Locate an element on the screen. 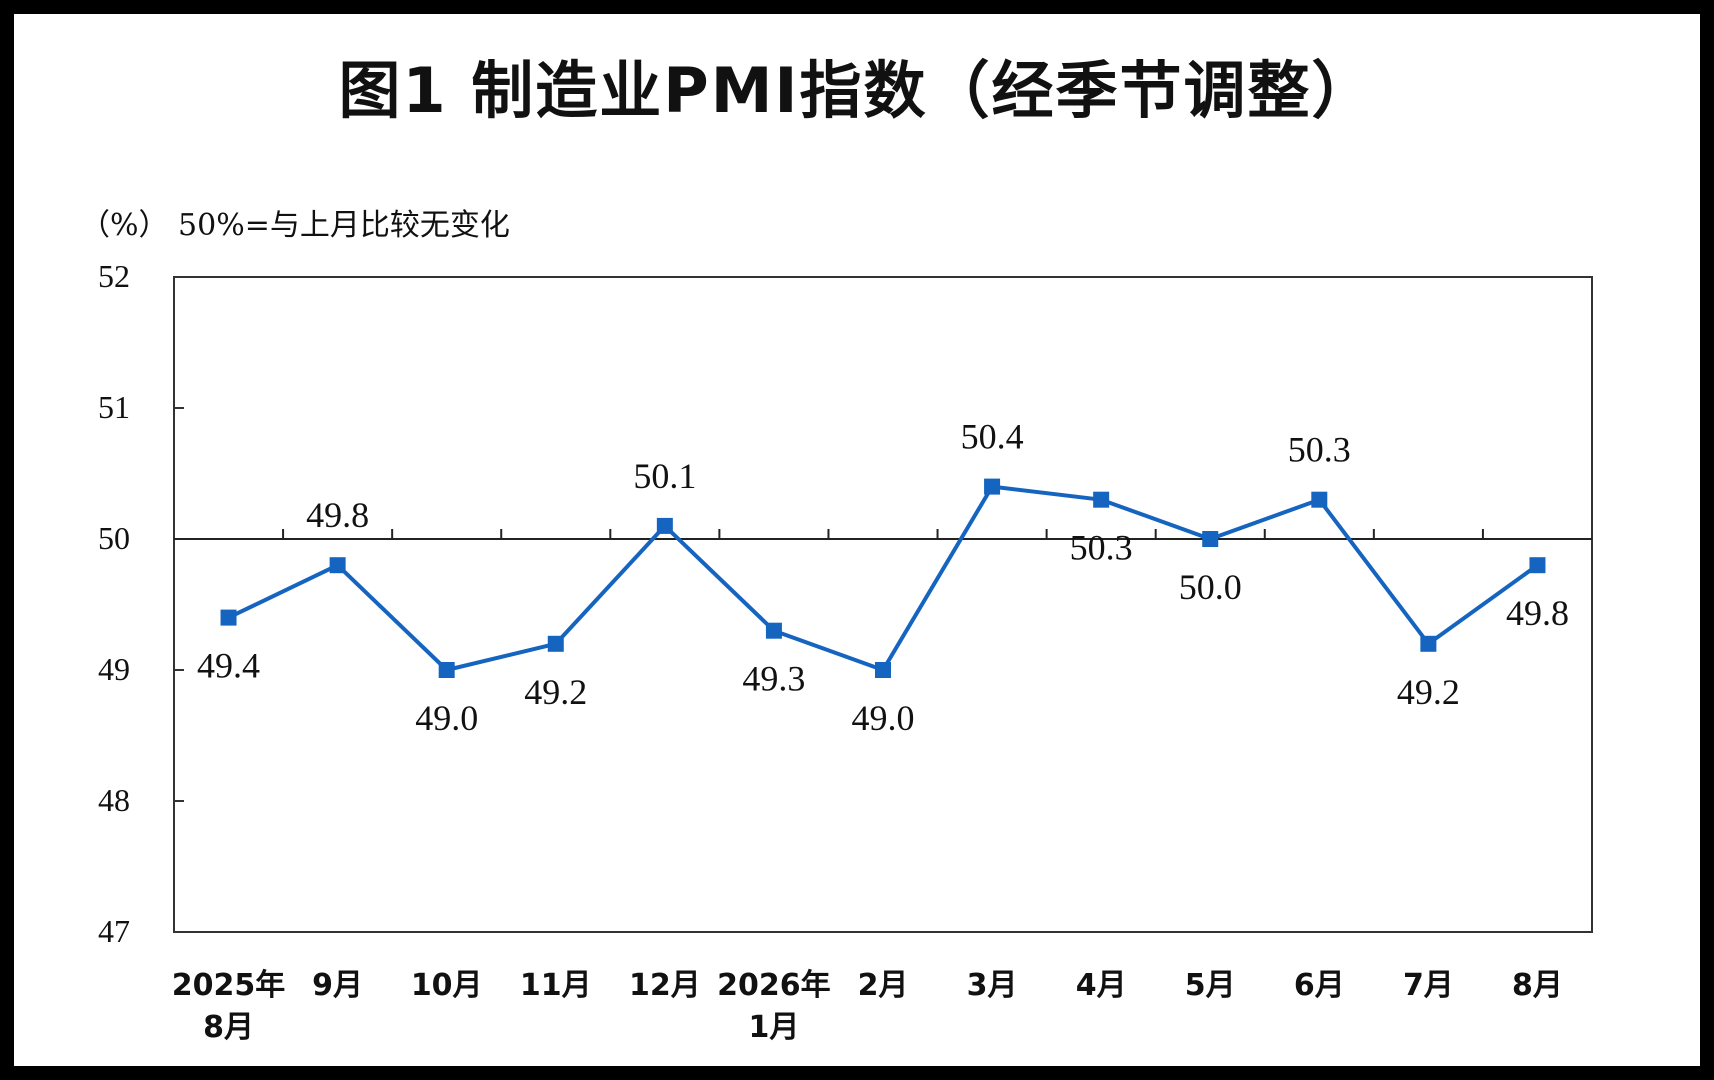  data-label: 50.1 is located at coordinates (664, 476).